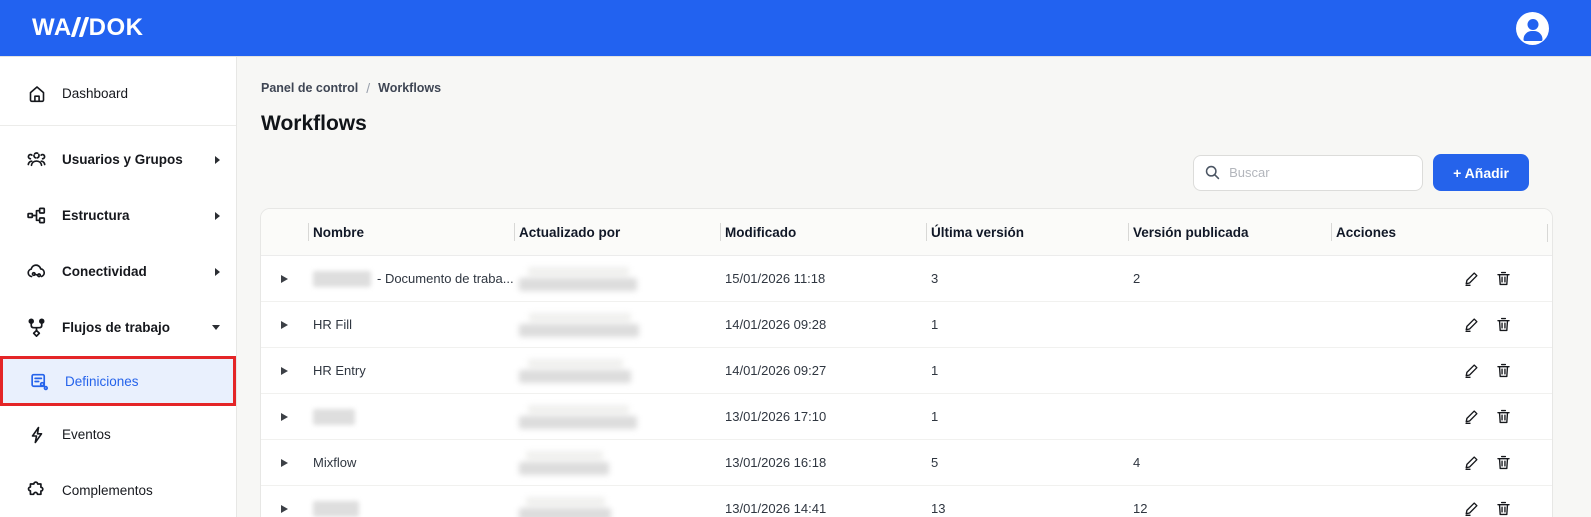 The width and height of the screenshot is (1591, 517). What do you see at coordinates (914, 163) in the screenshot?
I see `toolbar: + Añadir` at bounding box center [914, 163].